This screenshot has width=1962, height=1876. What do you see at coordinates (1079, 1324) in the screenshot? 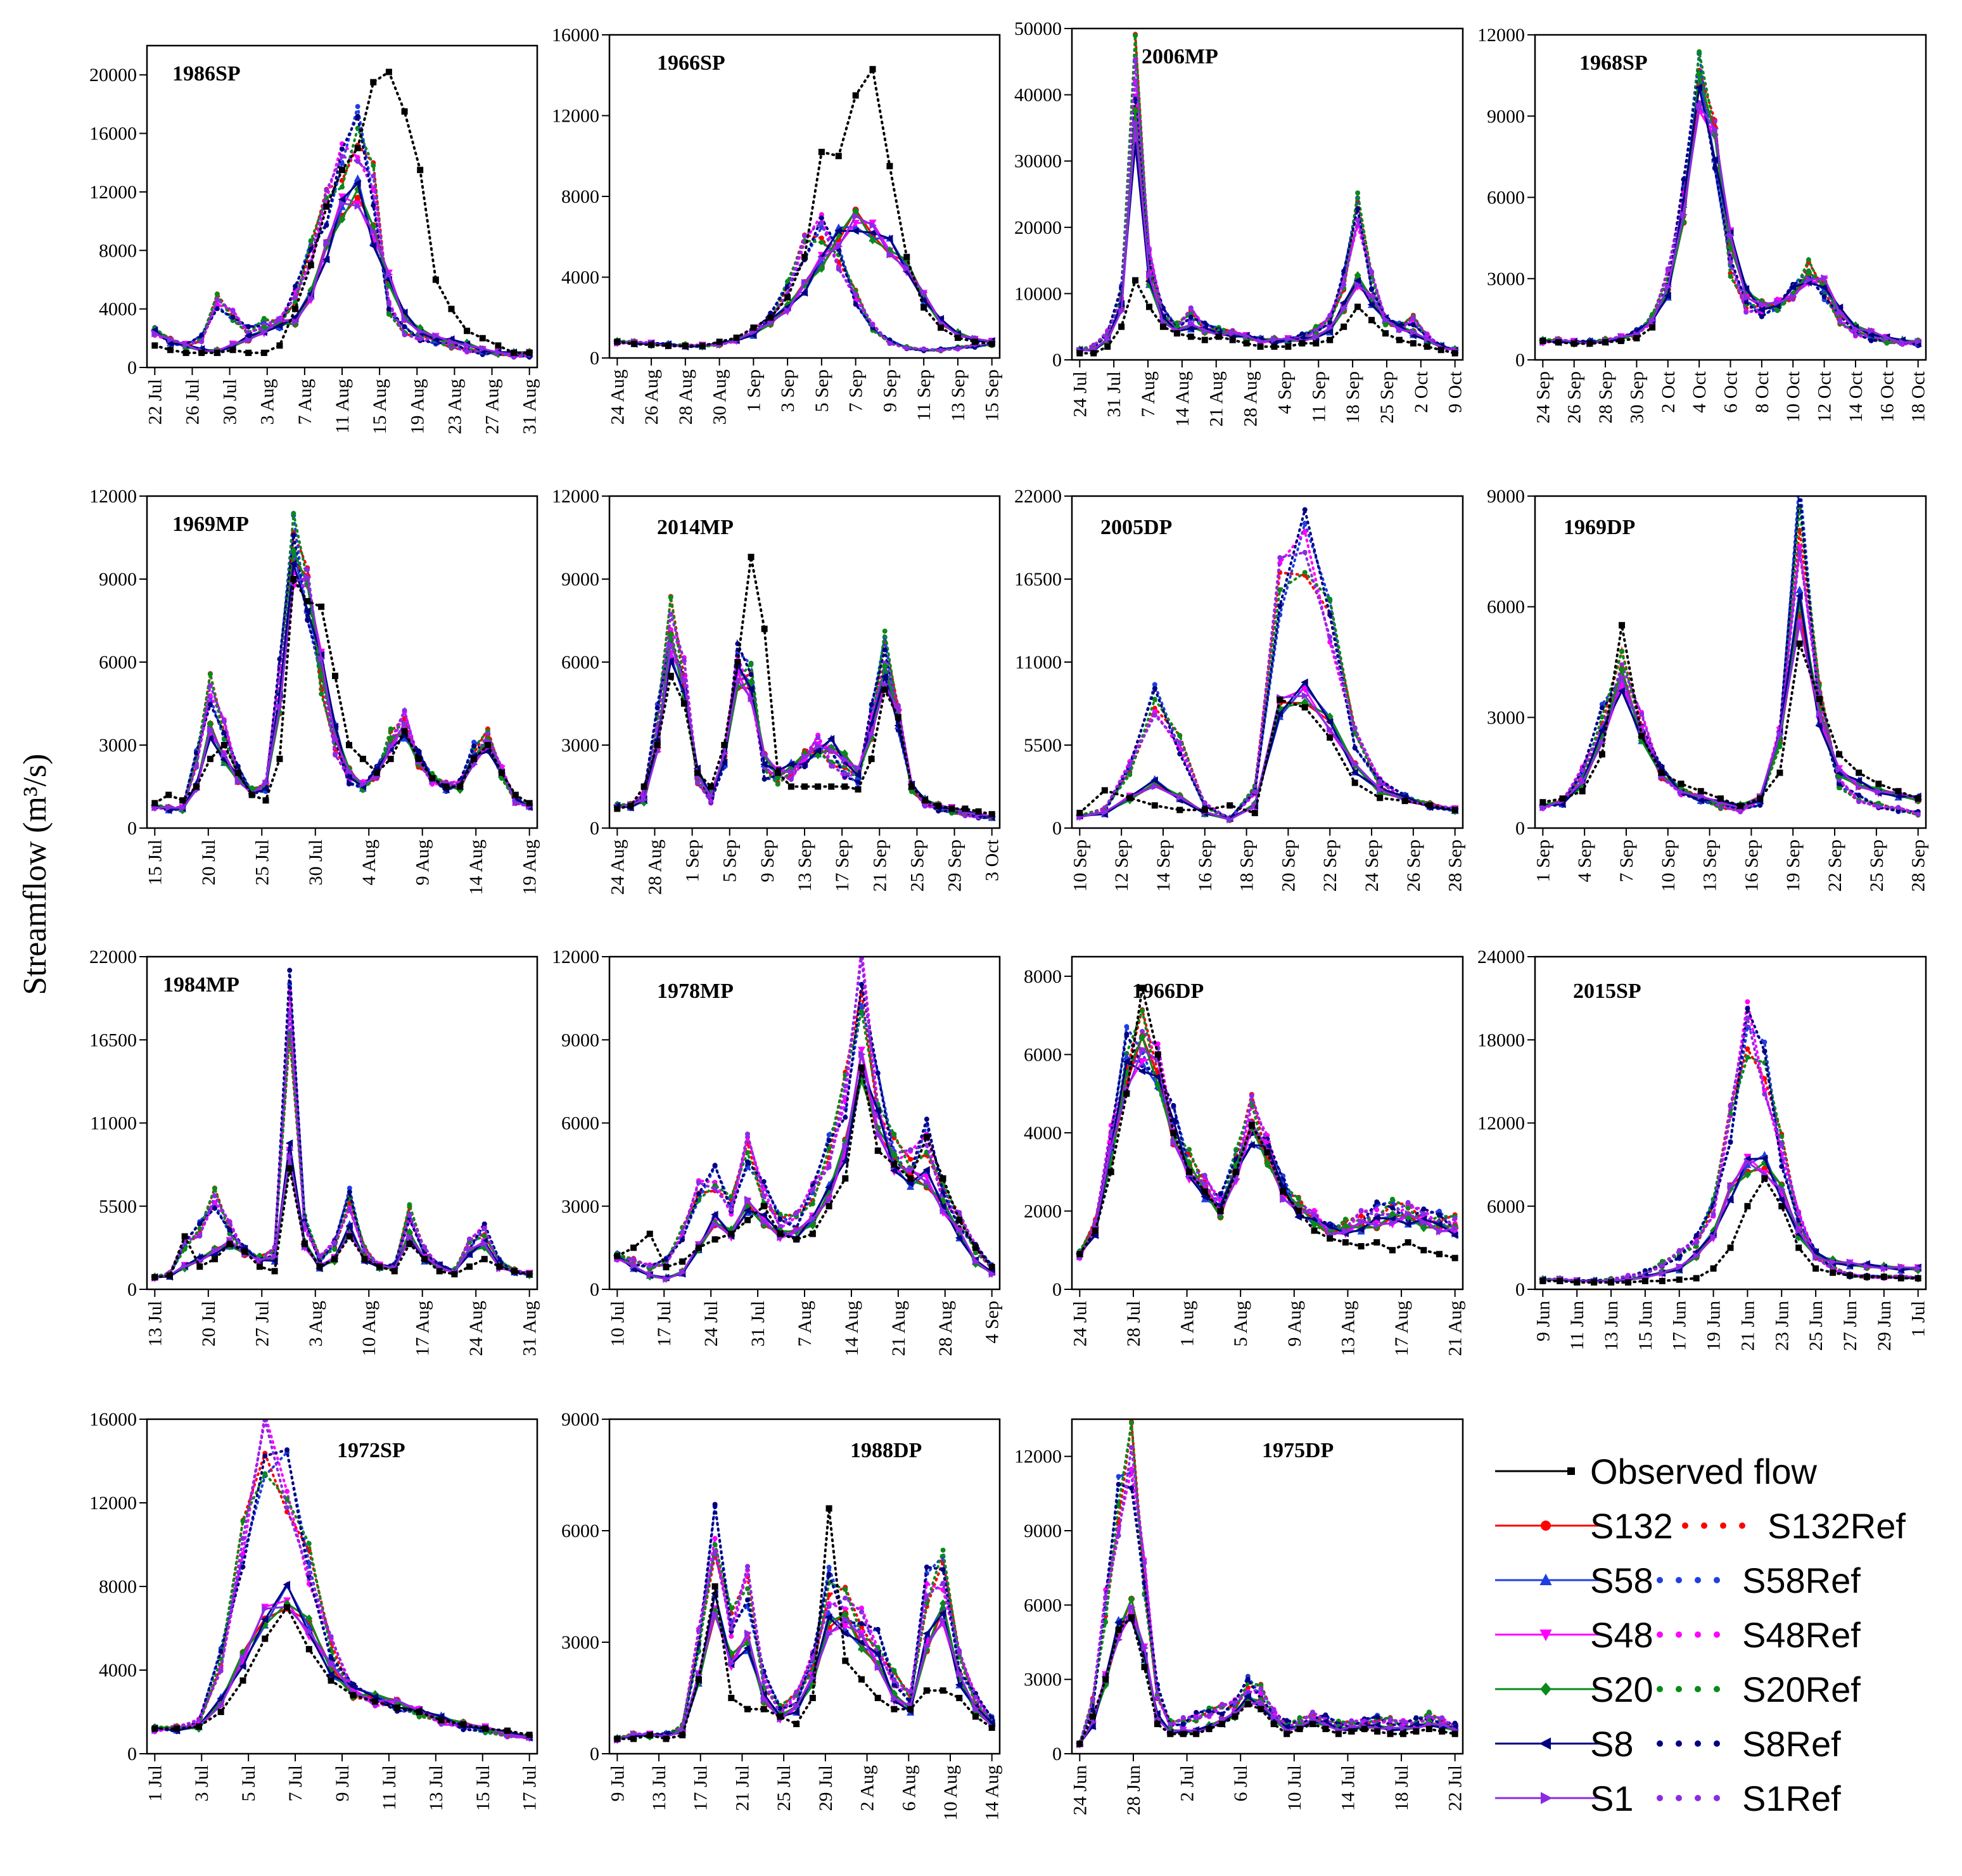
I see `x-tick-label: 24 Jul` at bounding box center [1079, 1324].